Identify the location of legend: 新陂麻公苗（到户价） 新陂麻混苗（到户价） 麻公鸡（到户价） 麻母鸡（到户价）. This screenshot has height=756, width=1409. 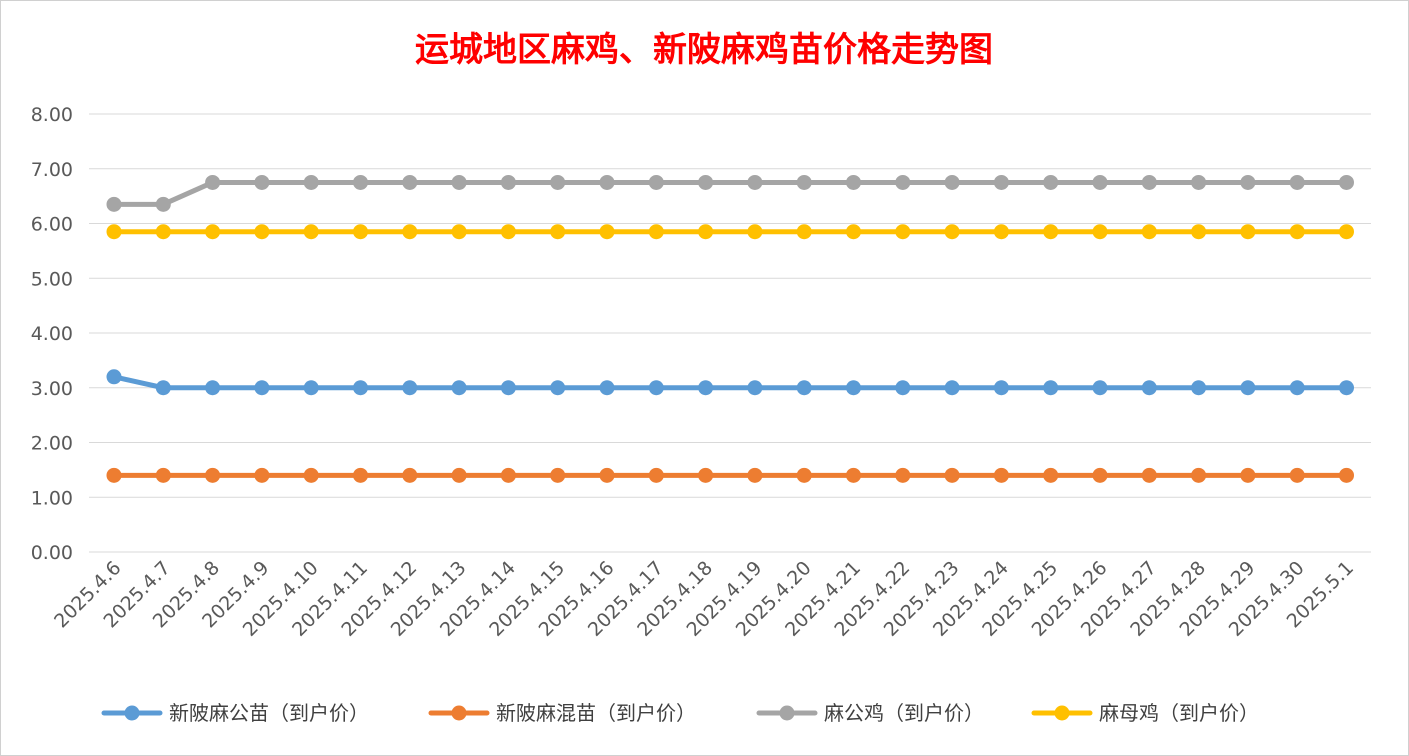
(680, 713).